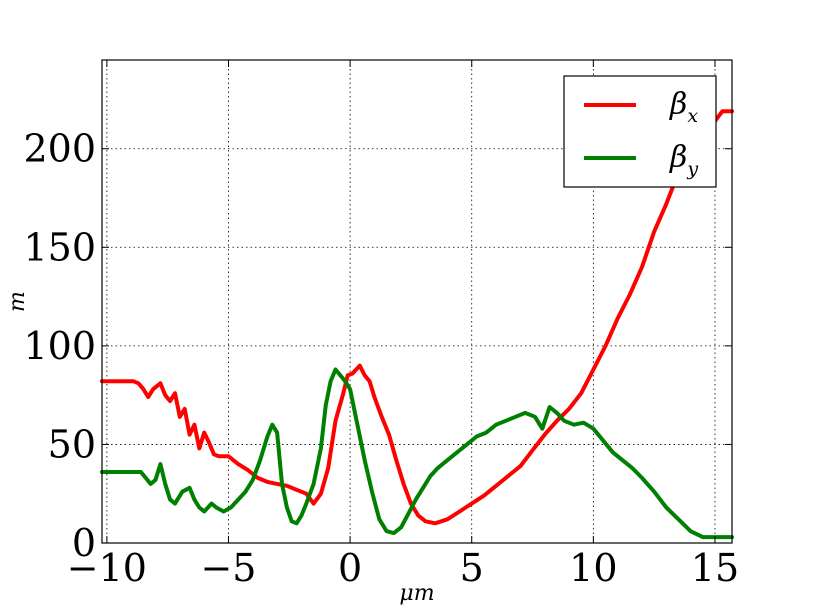 Image resolution: width=813 pixels, height=613 pixels. Describe the element at coordinates (715, 568) in the screenshot. I see `x-tick-label: 15` at that location.